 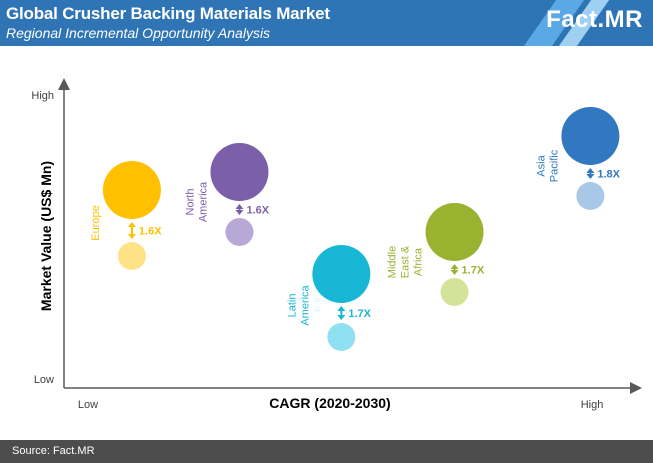 What do you see at coordinates (131, 236) in the screenshot?
I see `europe-arrow-head-down` at bounding box center [131, 236].